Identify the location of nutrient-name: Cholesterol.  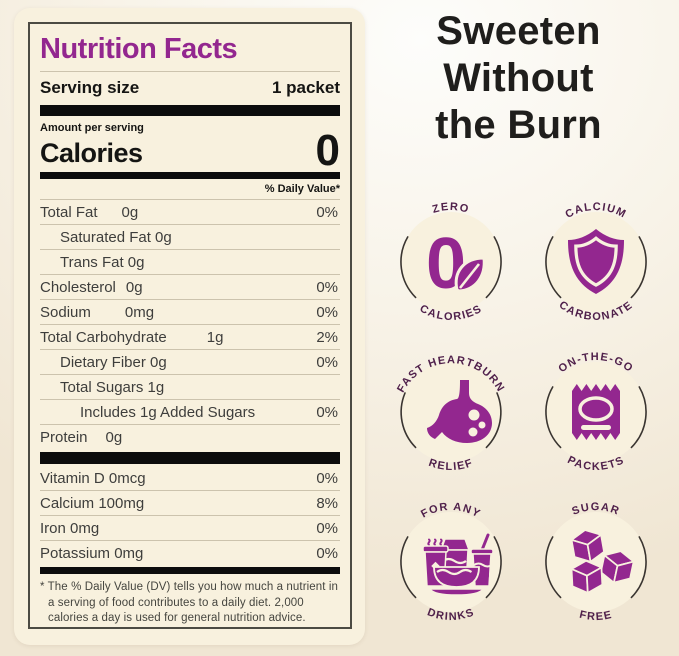
(78, 287).